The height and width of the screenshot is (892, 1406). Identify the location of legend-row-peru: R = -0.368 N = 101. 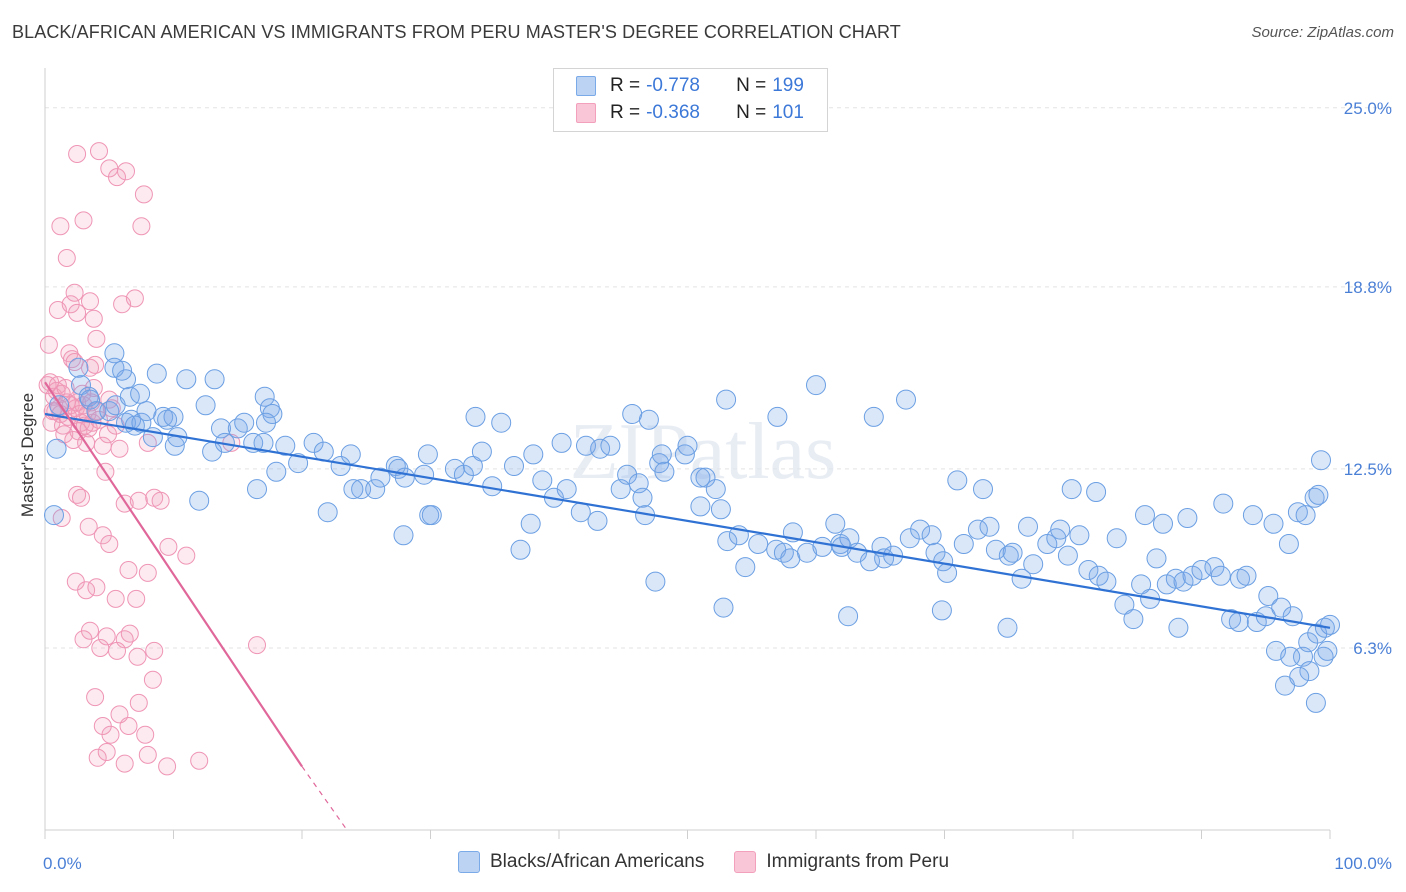
(690, 113).